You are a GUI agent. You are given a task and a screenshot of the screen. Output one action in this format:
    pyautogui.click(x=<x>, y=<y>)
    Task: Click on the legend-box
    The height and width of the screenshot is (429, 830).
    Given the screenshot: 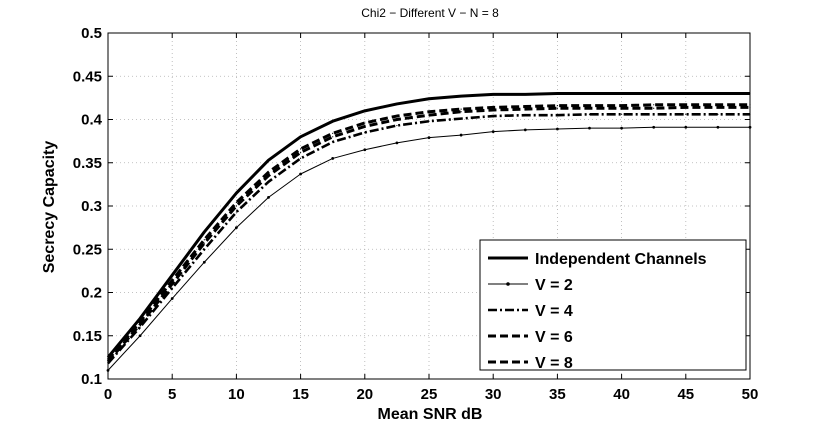 What is the action you would take?
    pyautogui.click(x=613, y=305)
    